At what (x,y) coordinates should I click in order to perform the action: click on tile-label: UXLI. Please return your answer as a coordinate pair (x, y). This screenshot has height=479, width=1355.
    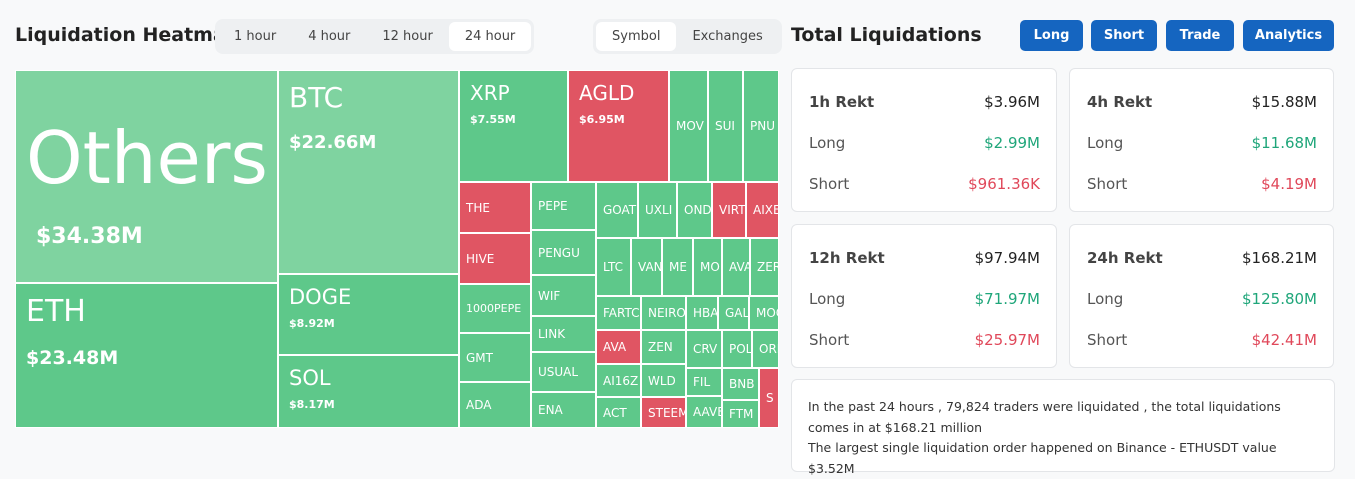
    Looking at the image, I should click on (659, 210).